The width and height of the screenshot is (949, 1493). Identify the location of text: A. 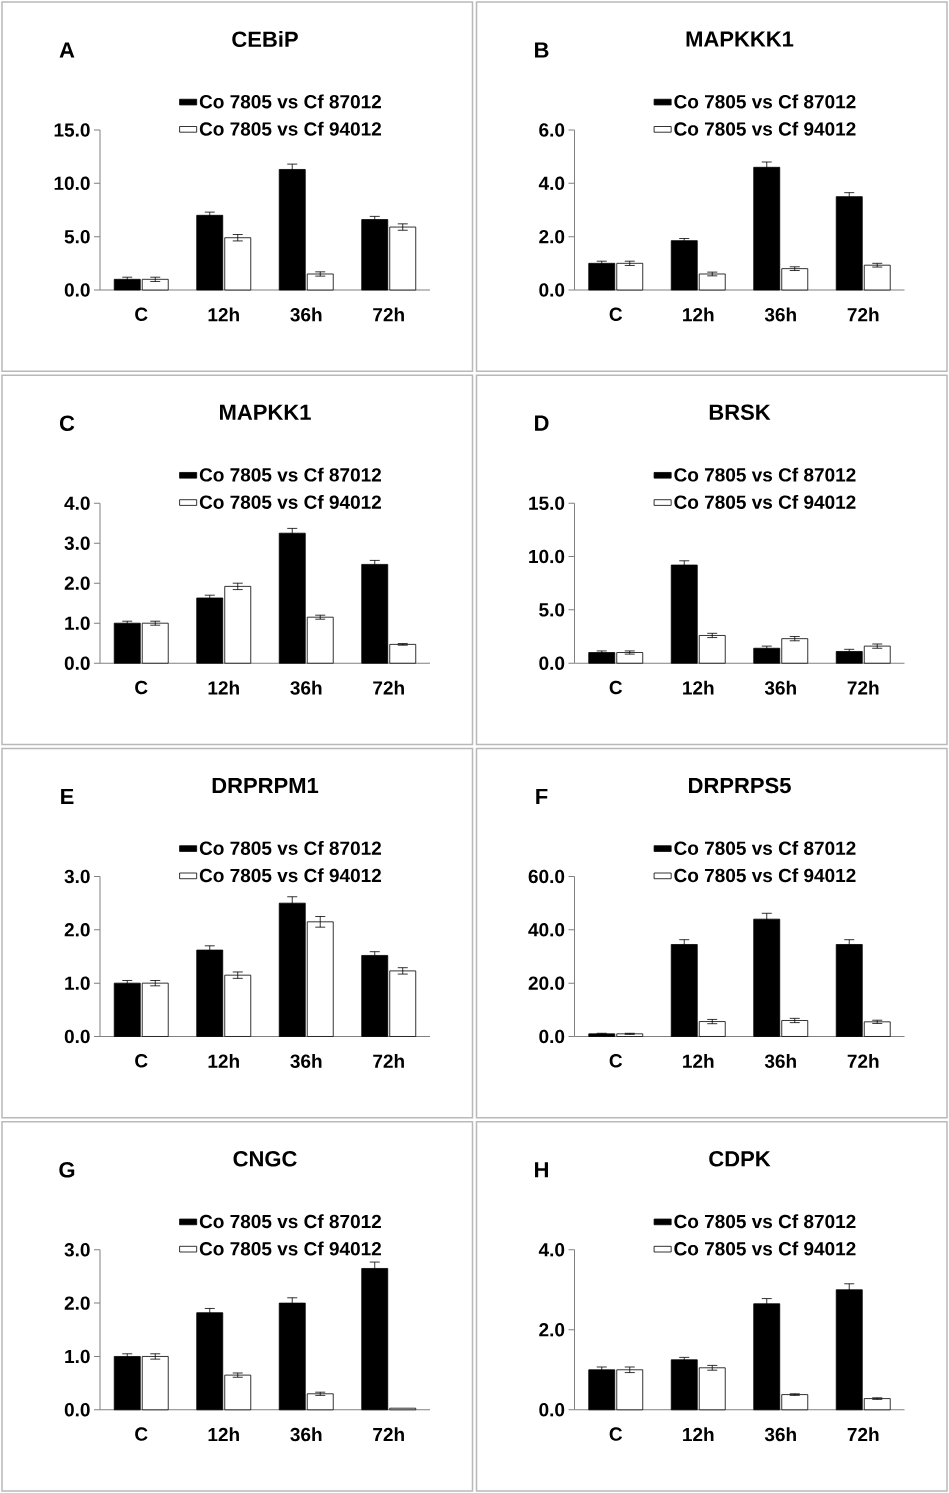
(67, 50).